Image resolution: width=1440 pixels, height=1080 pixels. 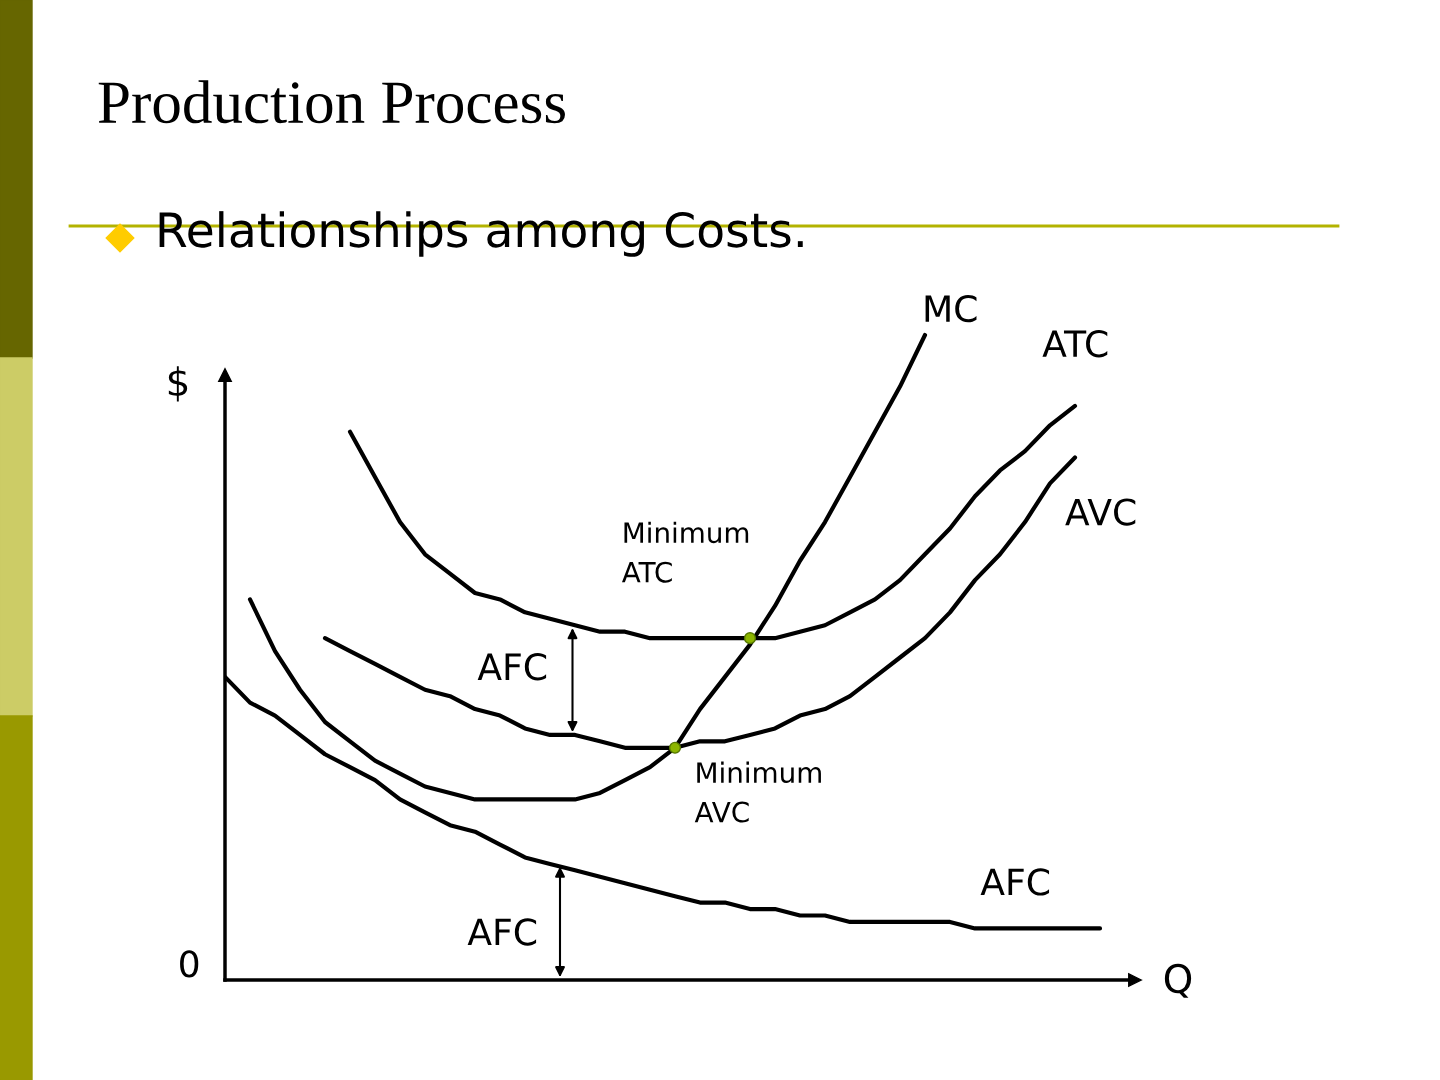 What do you see at coordinates (1178, 980) in the screenshot?
I see `x-axis-title: Q` at bounding box center [1178, 980].